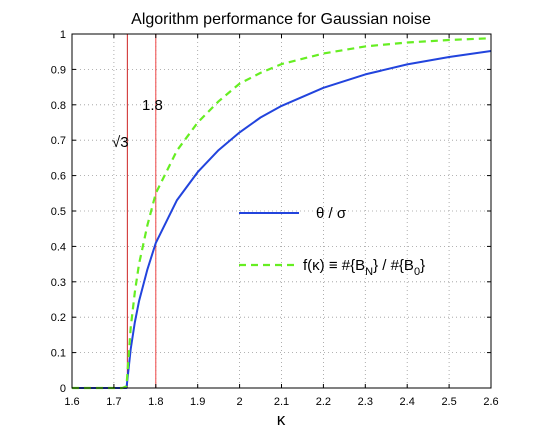 Image resolution: width=545 pixels, height=436 pixels. I want to click on y-tick-label: 0.7, so click(58, 141).